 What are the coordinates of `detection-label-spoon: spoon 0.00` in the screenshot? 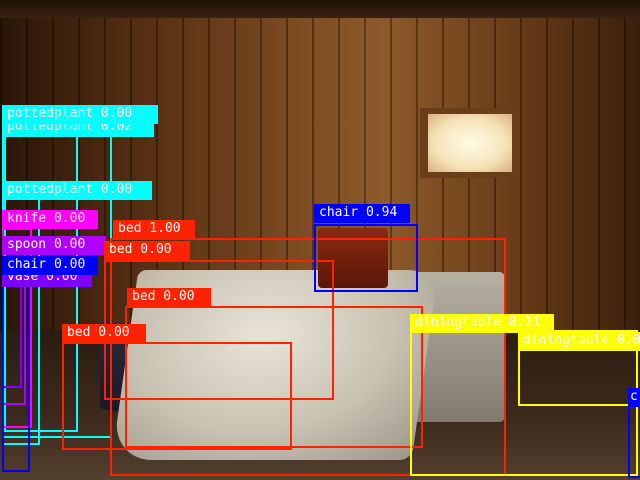 It's located at (54, 245).